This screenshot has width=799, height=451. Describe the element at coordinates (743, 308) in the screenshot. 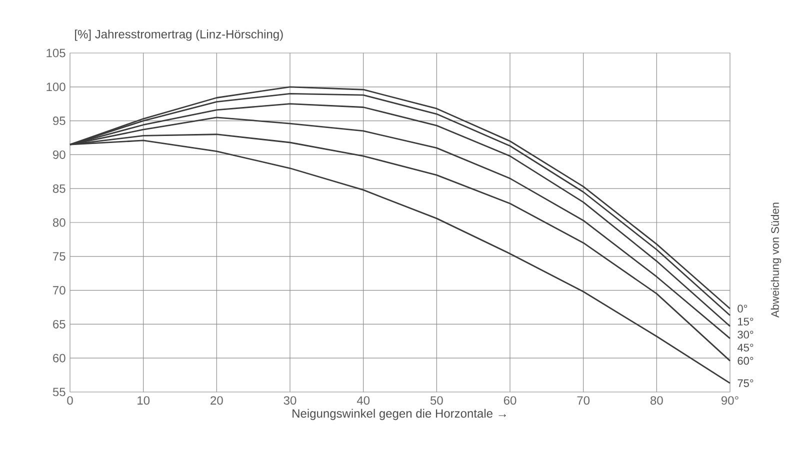

I see `series-label: 0°` at that location.